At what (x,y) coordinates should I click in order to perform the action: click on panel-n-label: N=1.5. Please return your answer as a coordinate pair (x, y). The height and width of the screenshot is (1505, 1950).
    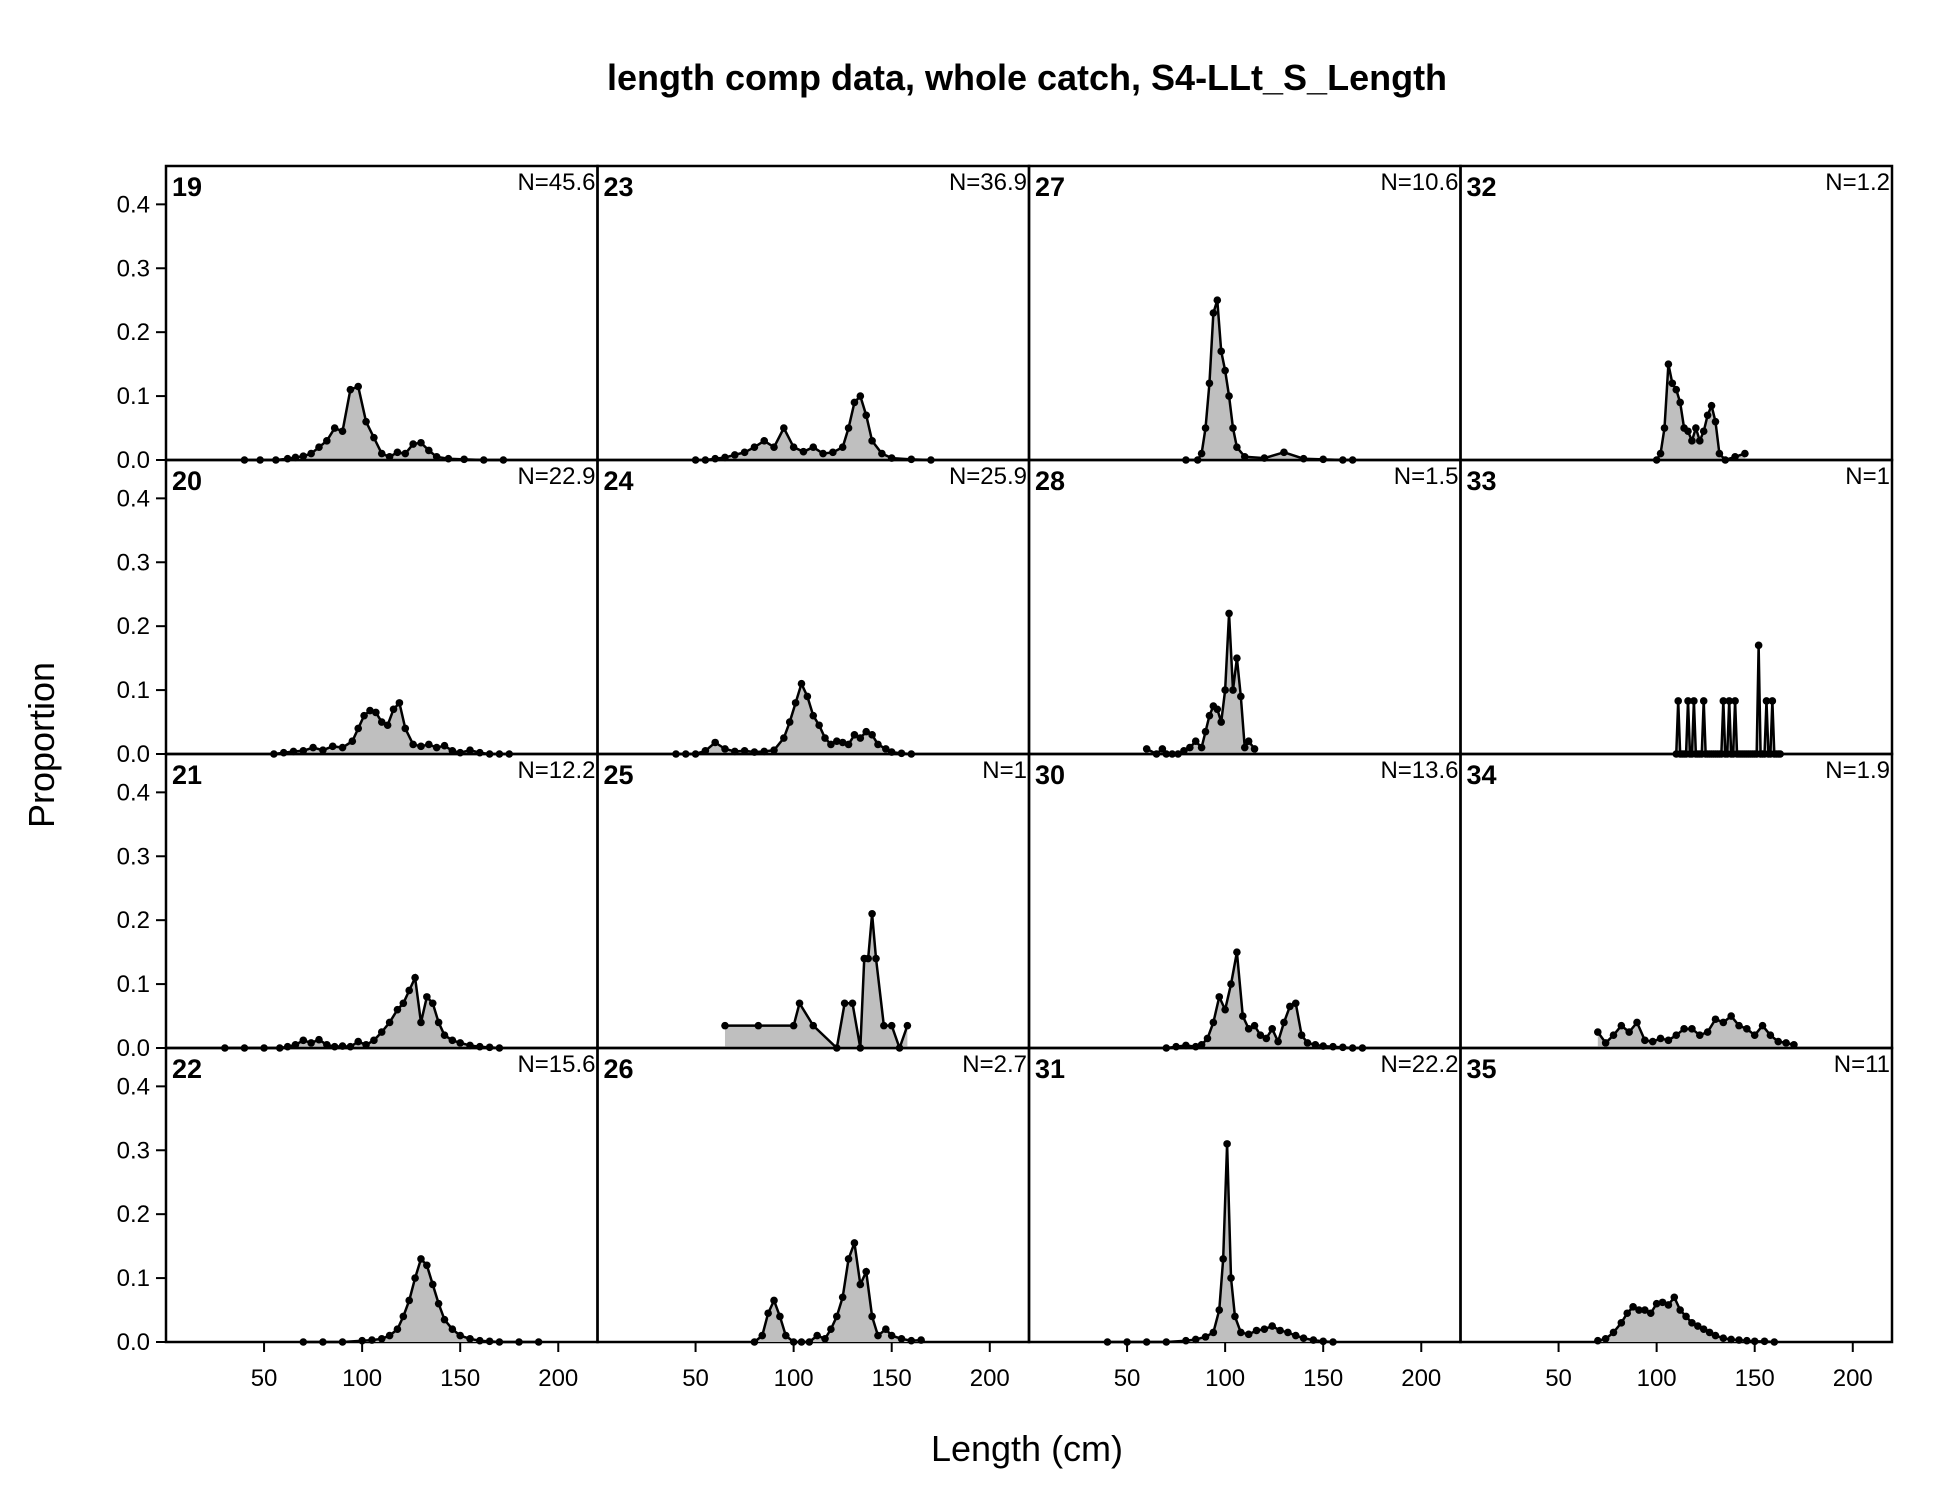
    Looking at the image, I should click on (1426, 476).